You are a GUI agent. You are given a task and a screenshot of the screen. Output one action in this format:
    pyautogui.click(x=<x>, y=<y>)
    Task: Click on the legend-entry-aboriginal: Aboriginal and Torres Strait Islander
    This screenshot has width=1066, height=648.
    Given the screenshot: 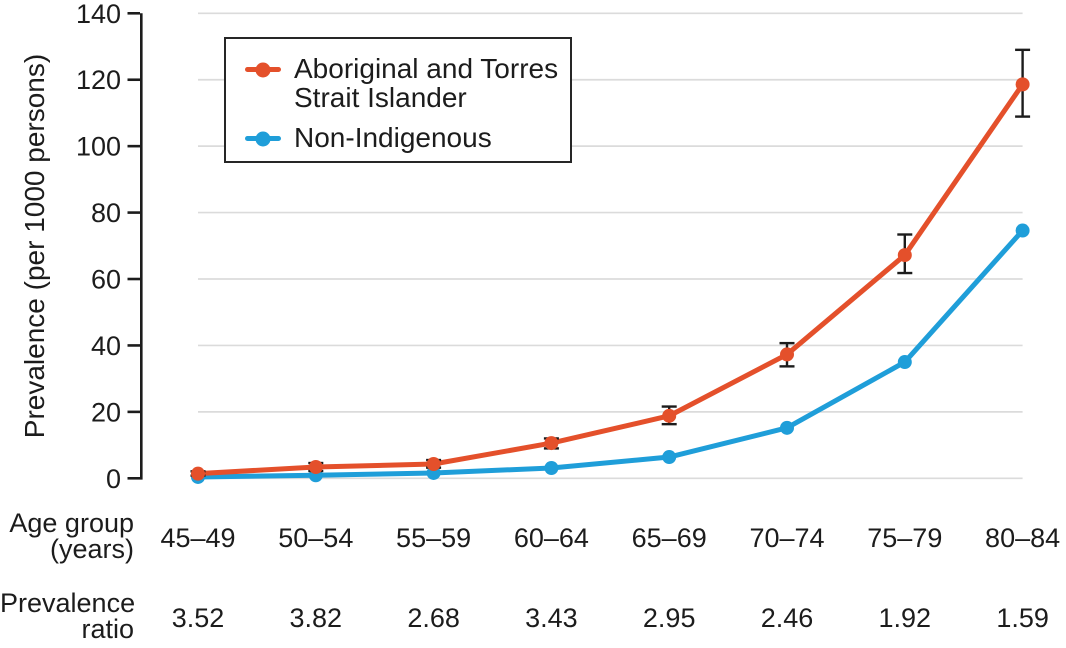 What is the action you would take?
    pyautogui.click(x=407, y=83)
    